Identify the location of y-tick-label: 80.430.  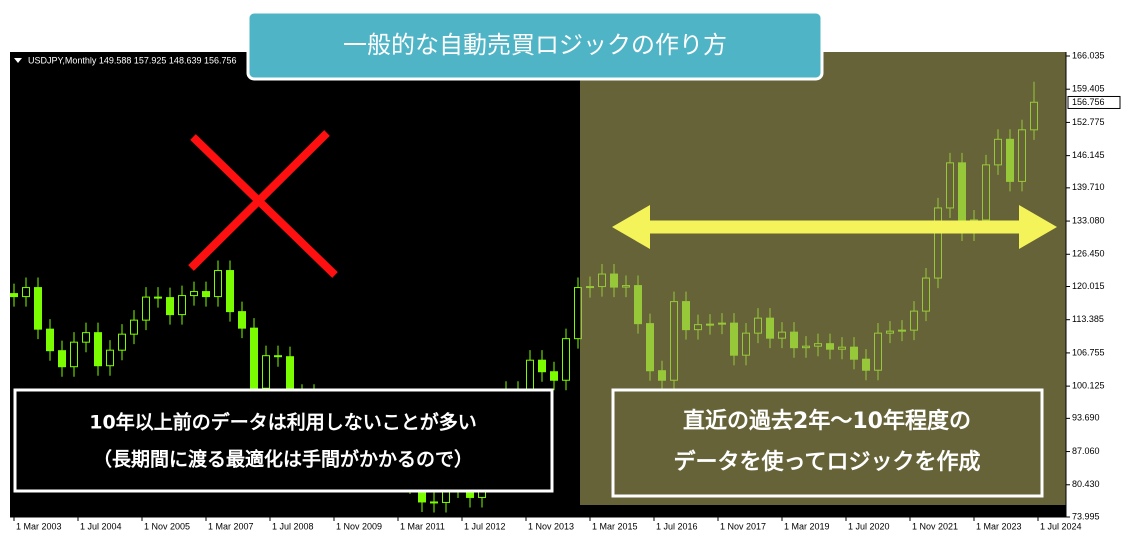
(1086, 484).